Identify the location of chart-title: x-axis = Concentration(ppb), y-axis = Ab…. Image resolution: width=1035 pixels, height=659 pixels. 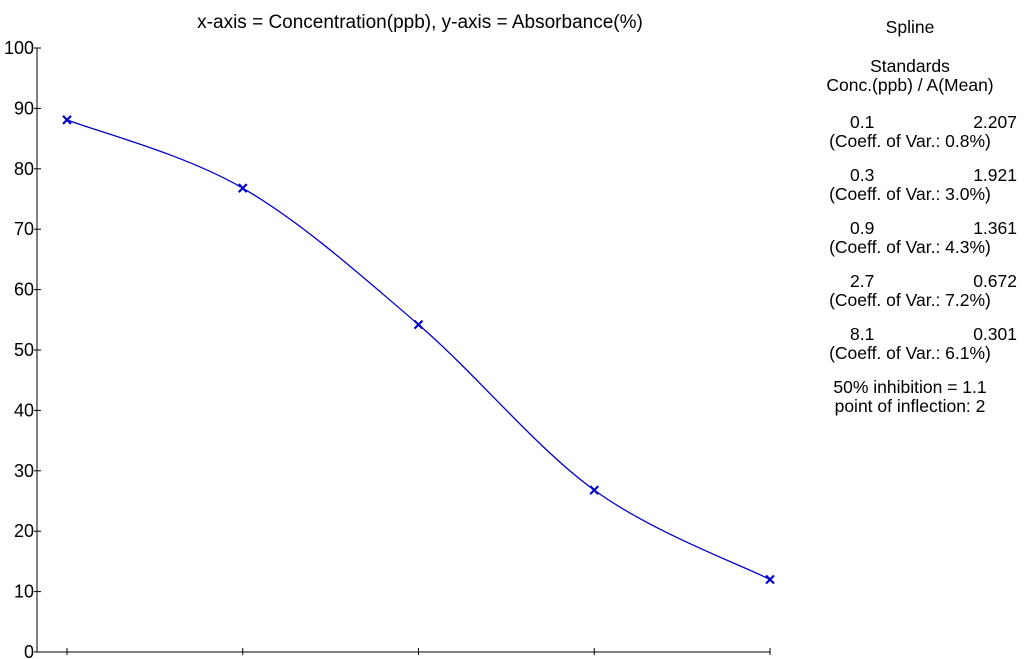
(420, 22).